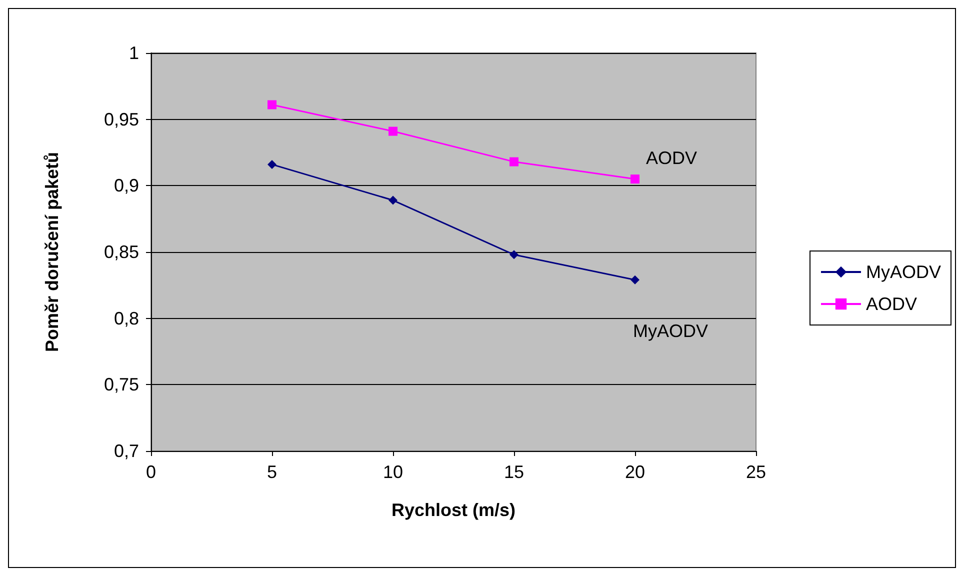 The width and height of the screenshot is (964, 576). Describe the element at coordinates (126, 186) in the screenshot. I see `y-tick-label: 0,9` at that location.